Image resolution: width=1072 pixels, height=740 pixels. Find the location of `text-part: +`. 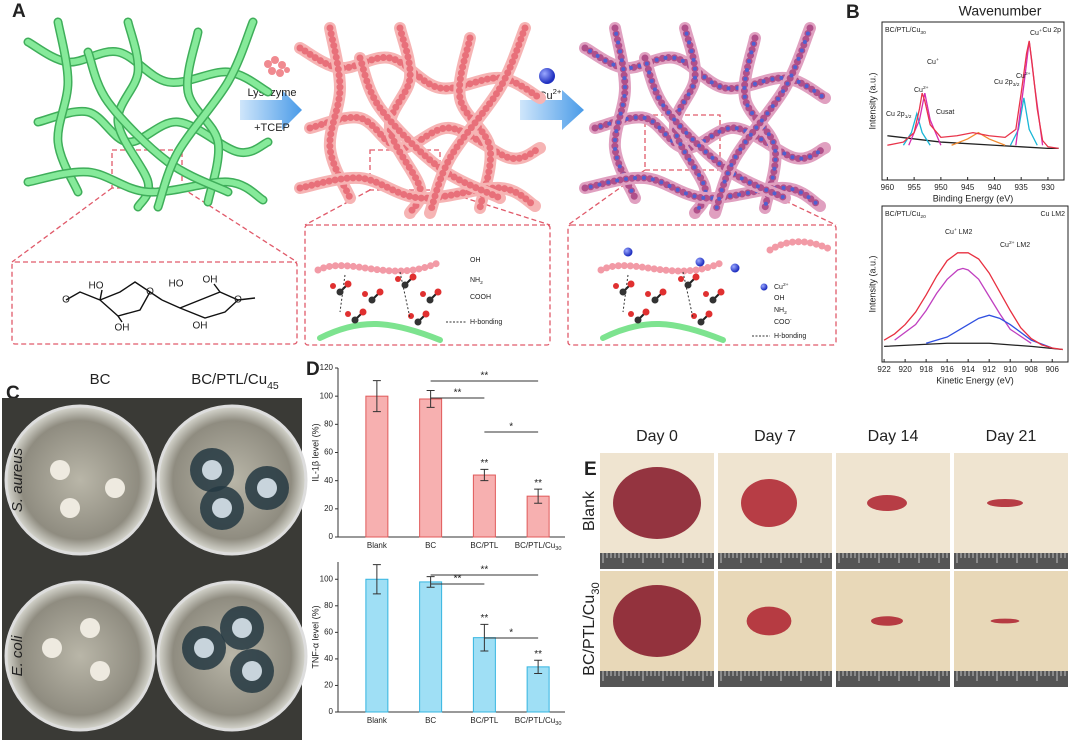

text-part: + is located at coordinates (955, 230).